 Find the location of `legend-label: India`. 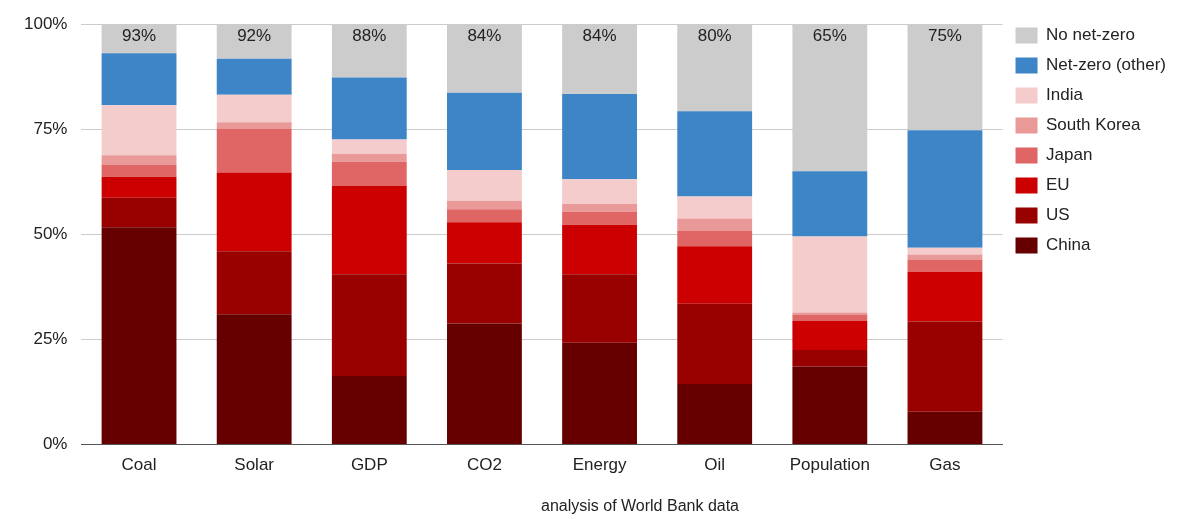

legend-label: India is located at coordinates (1065, 95).